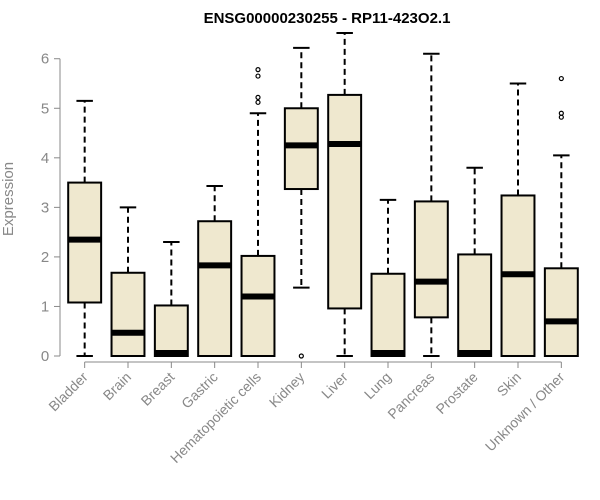  I want to click on box-kidney, so click(301, 202).